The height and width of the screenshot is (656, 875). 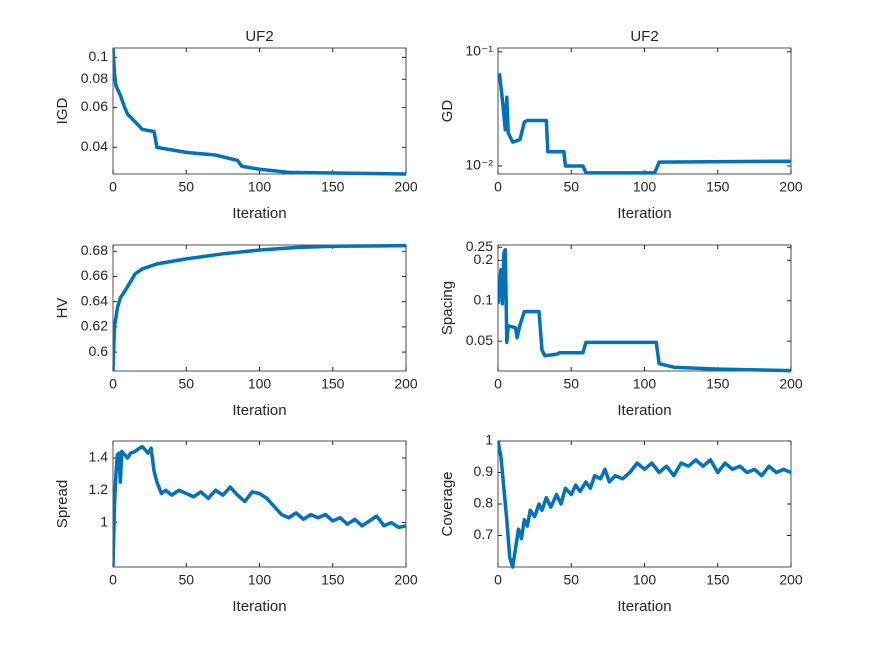 I want to click on subplot: 0 50 100 150 200 10⁻² 10⁻¹ UF2 Iteration GD, so click(x=621, y=125).